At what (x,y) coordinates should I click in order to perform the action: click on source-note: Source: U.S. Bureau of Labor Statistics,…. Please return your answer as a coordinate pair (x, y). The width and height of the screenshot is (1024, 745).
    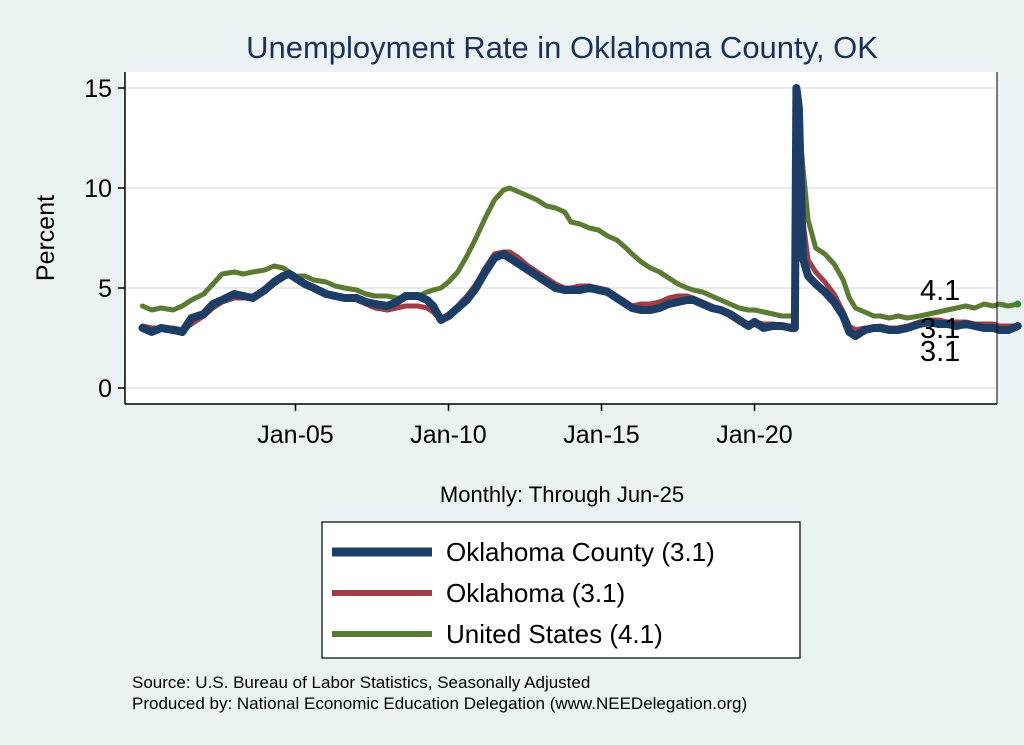
    Looking at the image, I should click on (361, 682).